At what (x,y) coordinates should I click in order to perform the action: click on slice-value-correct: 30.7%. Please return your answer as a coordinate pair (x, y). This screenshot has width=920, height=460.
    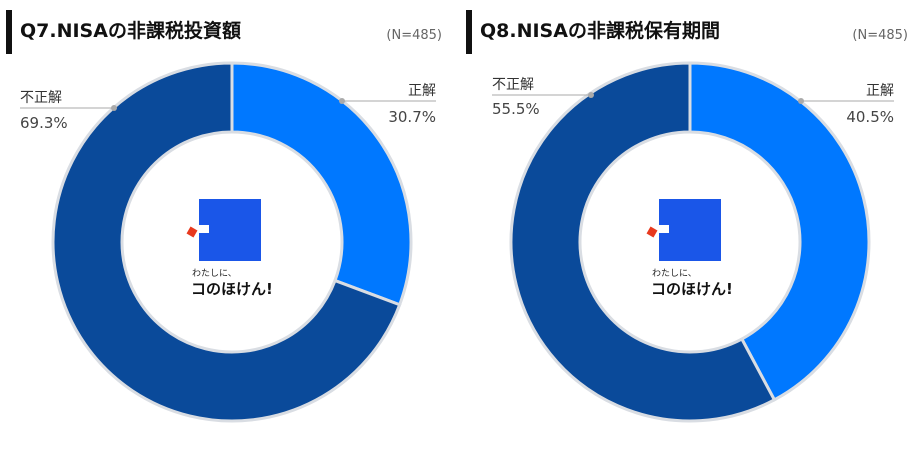
    Looking at the image, I should click on (412, 117).